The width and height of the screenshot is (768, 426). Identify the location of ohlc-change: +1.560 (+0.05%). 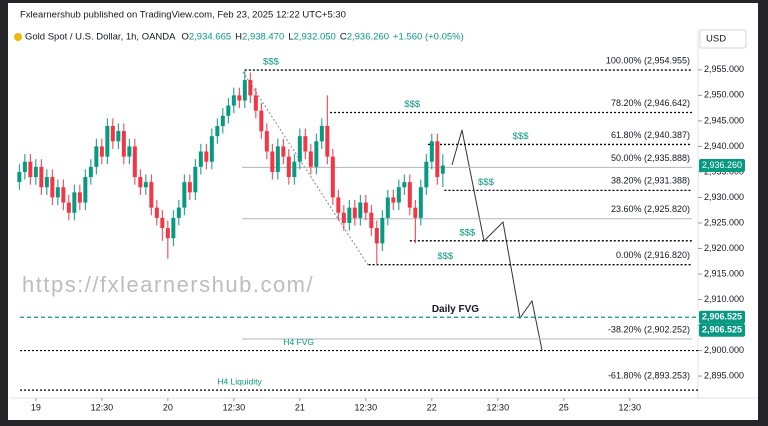
(428, 37).